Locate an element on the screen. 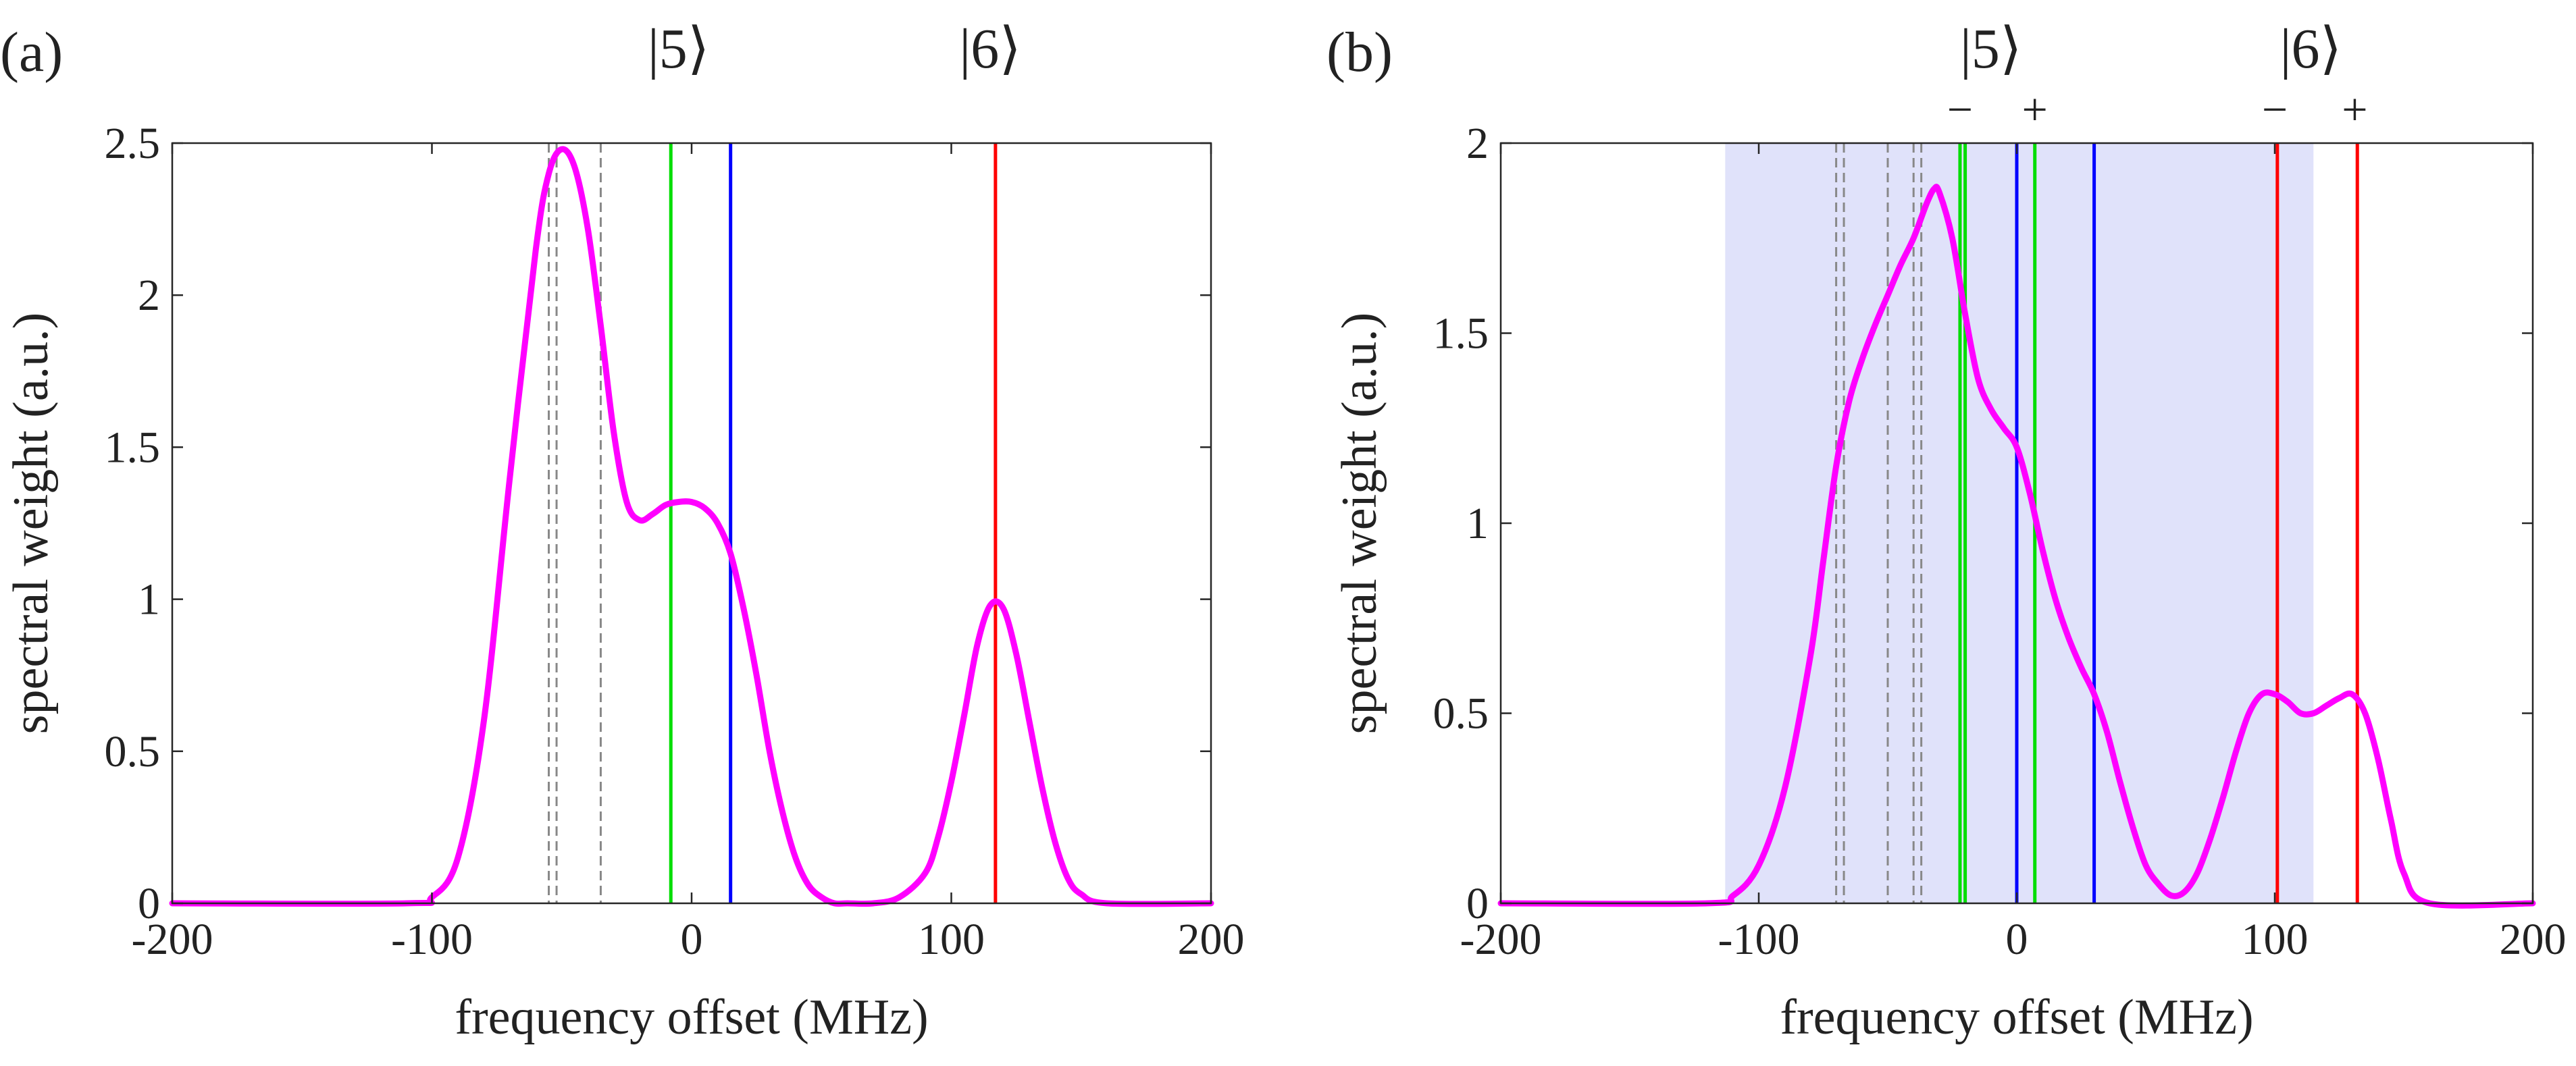  panel-label: (b) is located at coordinates (1359, 52).